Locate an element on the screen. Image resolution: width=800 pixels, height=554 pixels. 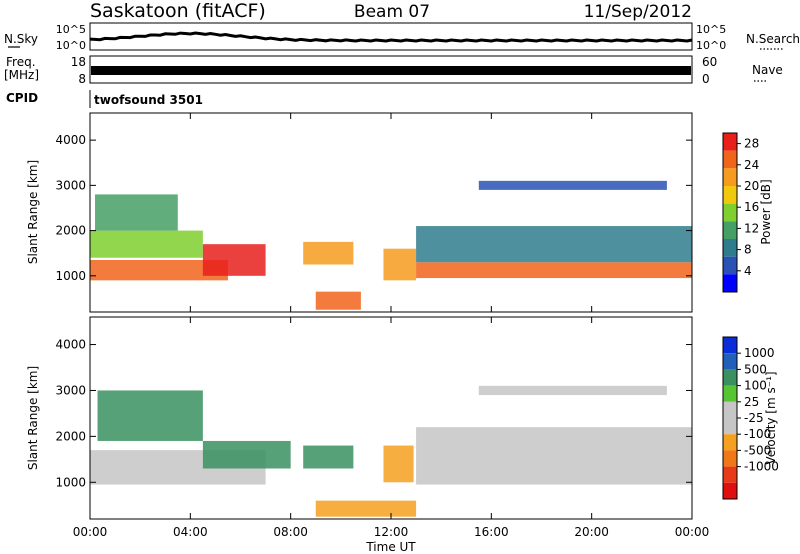
freq-label-unit: [MHz] is located at coordinates (21, 75).